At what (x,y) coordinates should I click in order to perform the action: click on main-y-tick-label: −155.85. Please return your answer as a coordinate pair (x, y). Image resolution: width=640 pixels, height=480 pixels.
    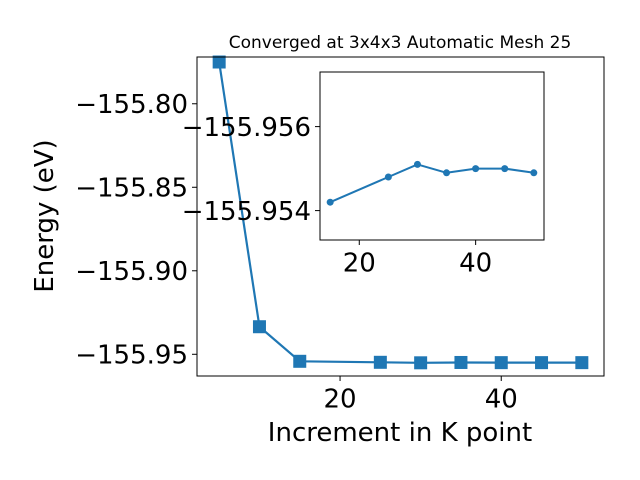
    Looking at the image, I should click on (131, 189).